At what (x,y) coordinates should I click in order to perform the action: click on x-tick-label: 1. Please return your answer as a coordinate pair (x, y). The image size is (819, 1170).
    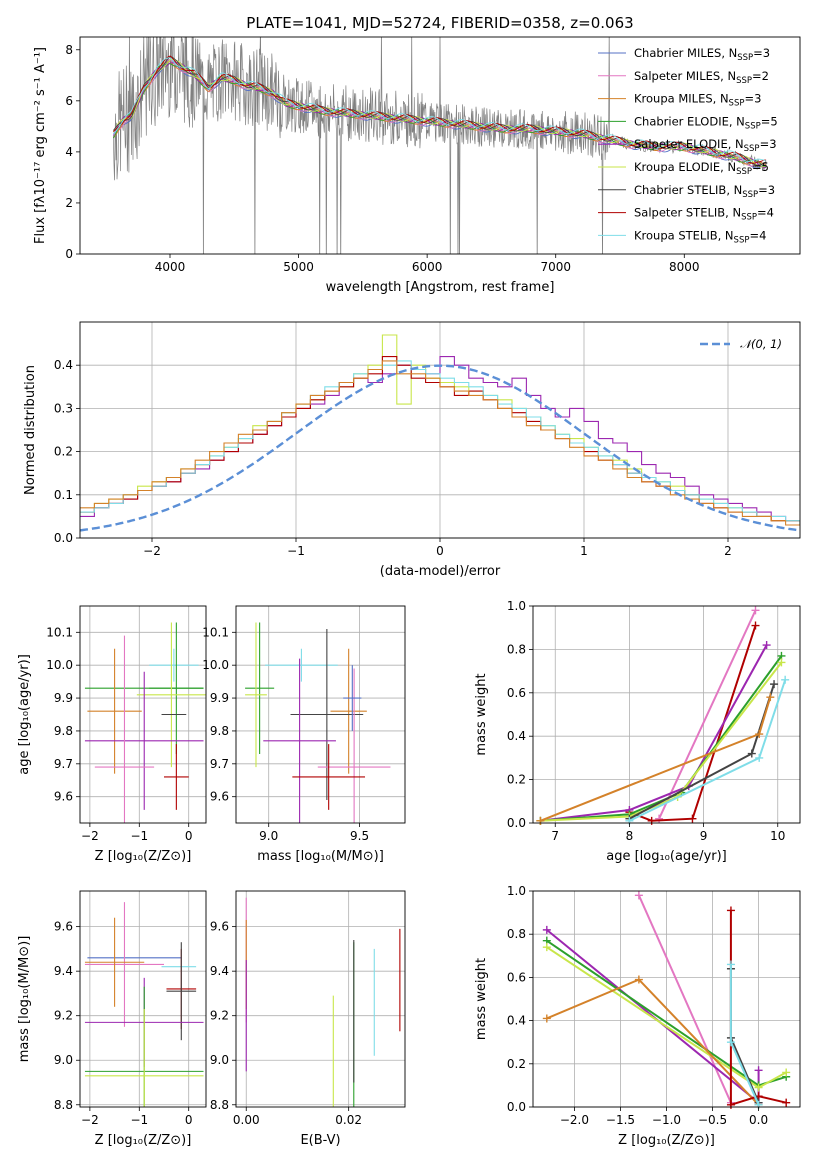
    Looking at the image, I should click on (584, 551).